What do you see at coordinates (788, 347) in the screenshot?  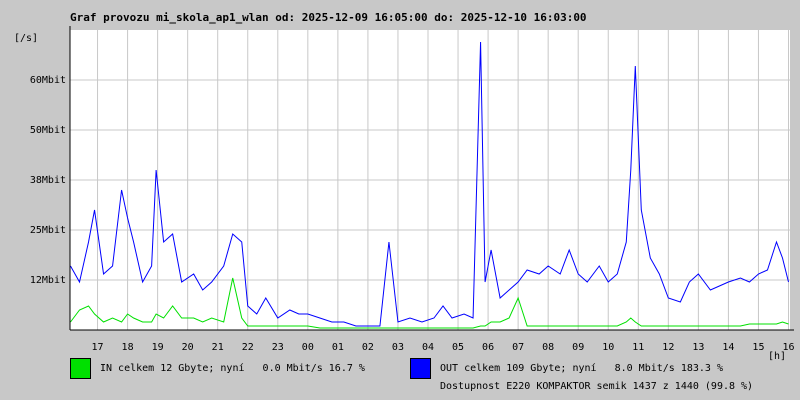 I see `x-tick-label: 16` at bounding box center [788, 347].